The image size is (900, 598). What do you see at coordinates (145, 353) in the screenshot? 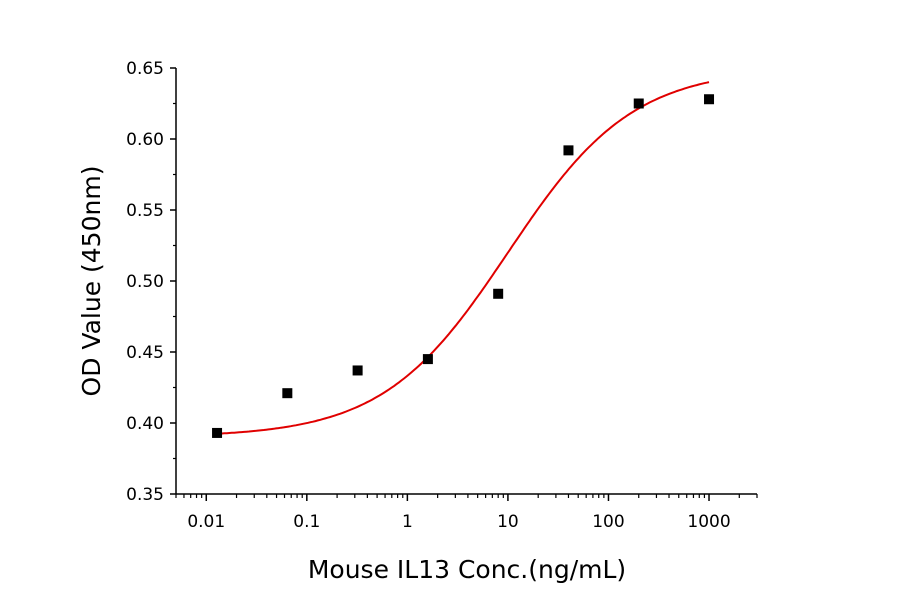
I see `y-tick-label: 0.45` at bounding box center [145, 353].